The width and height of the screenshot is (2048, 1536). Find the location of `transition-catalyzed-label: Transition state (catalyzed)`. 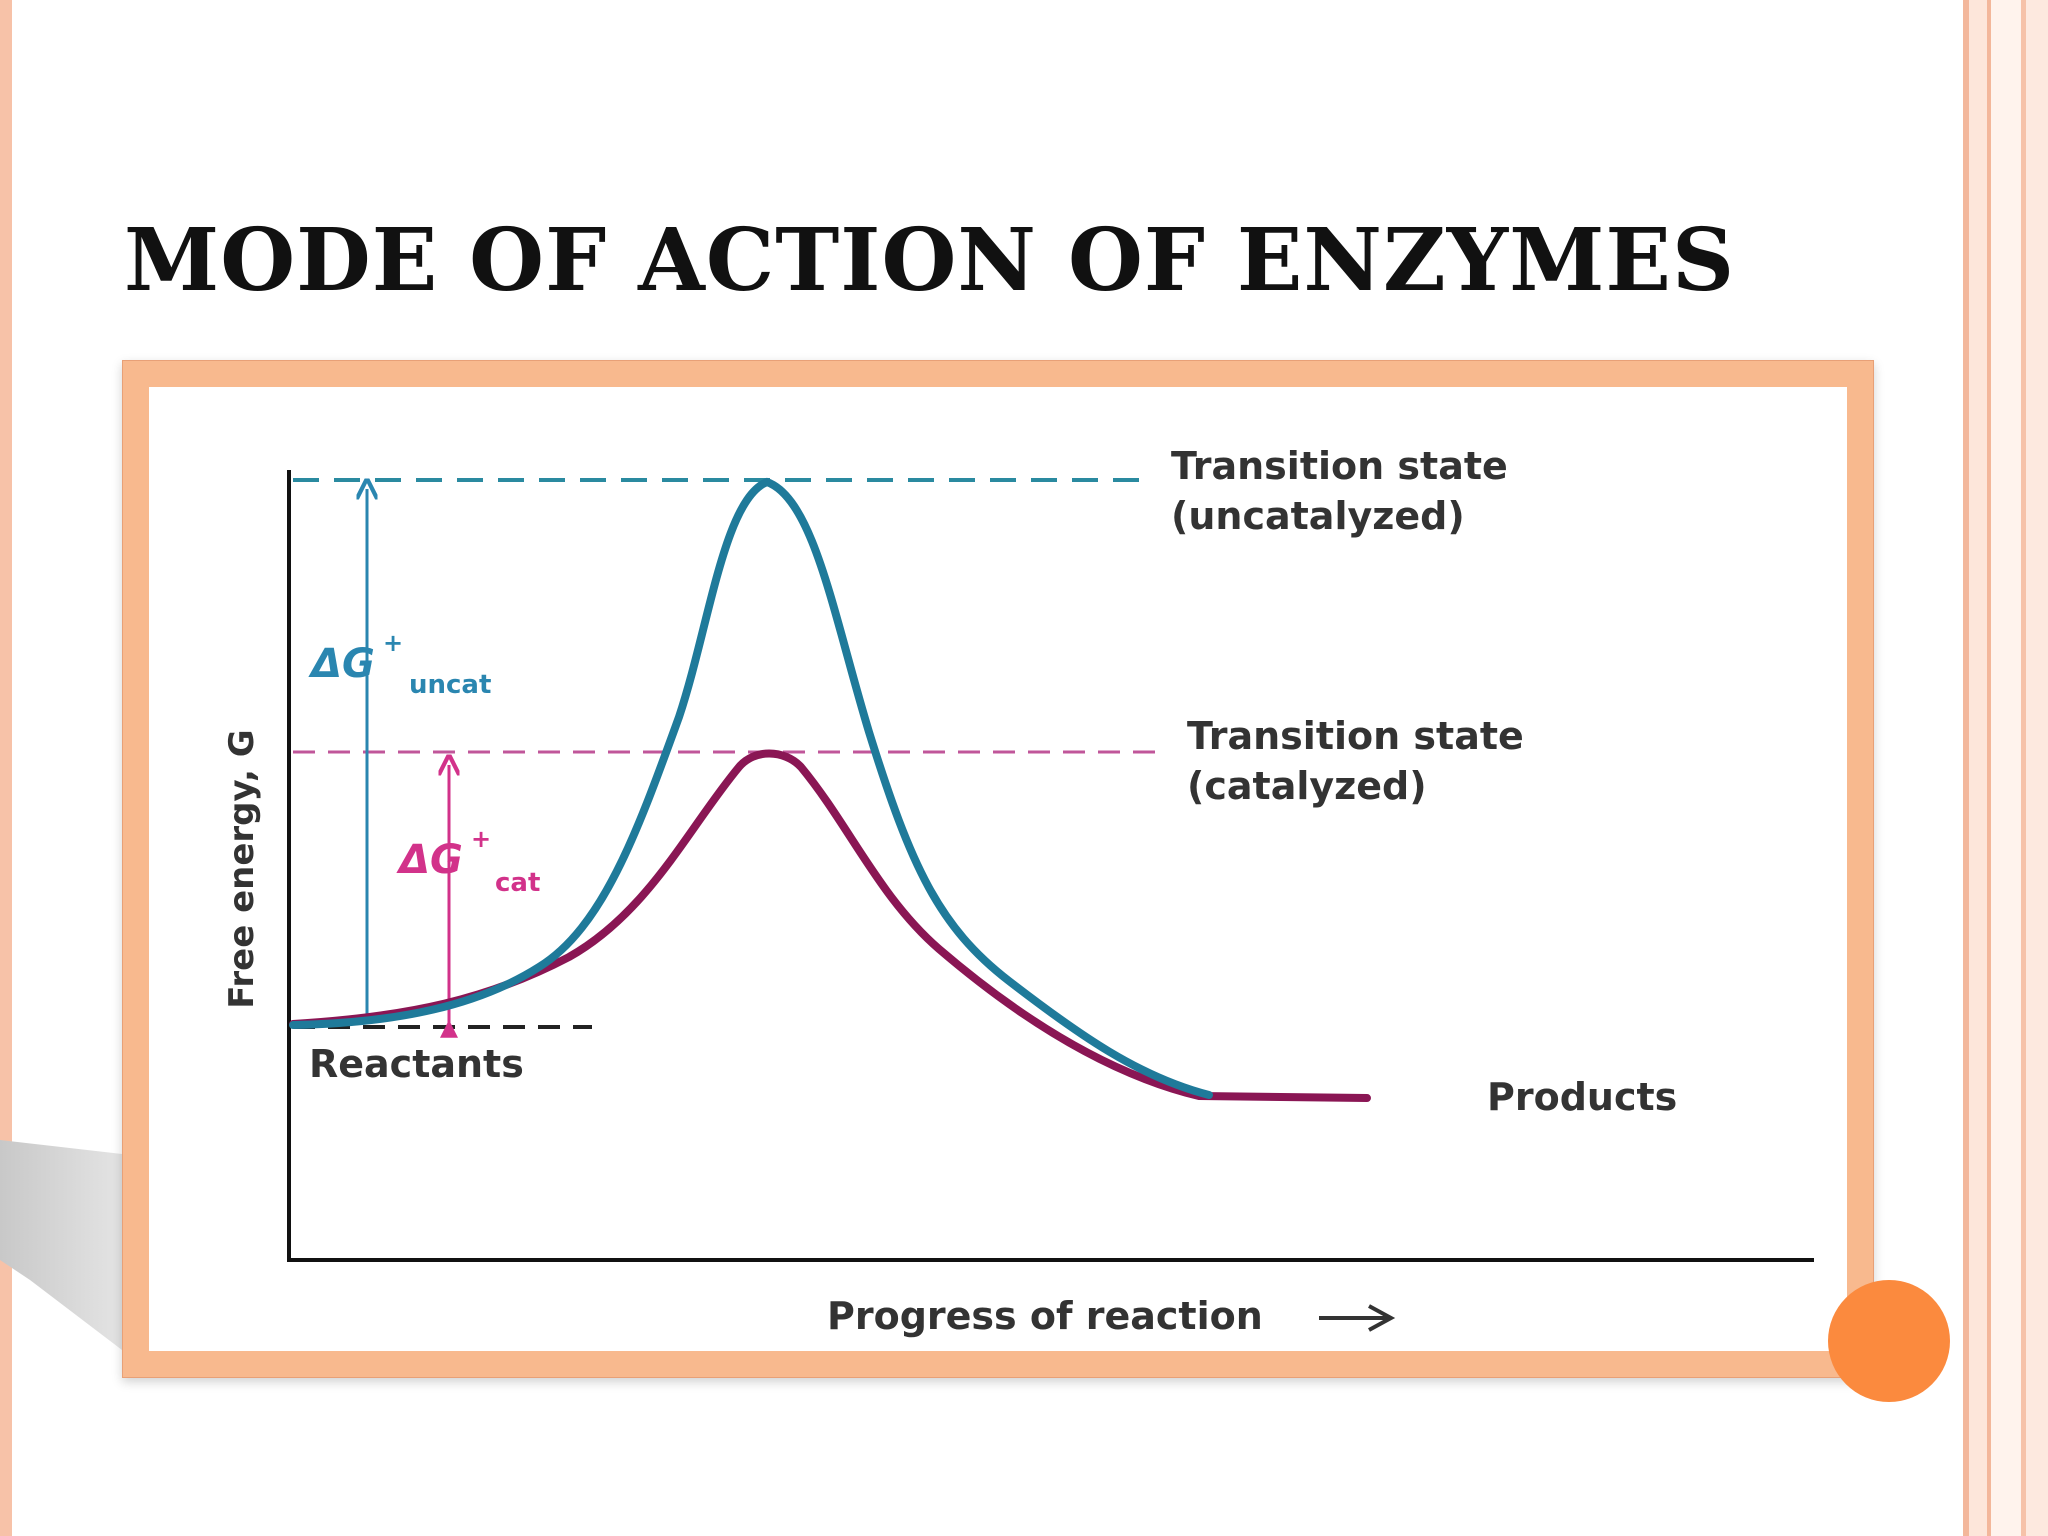

transition-catalyzed-label: Transition state (catalyzed) is located at coordinates (1362, 761).